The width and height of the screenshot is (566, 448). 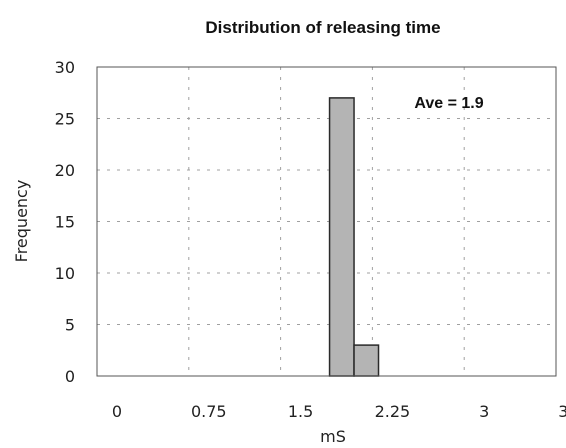 What do you see at coordinates (333, 436) in the screenshot?
I see `x-axis-label: mS` at bounding box center [333, 436].